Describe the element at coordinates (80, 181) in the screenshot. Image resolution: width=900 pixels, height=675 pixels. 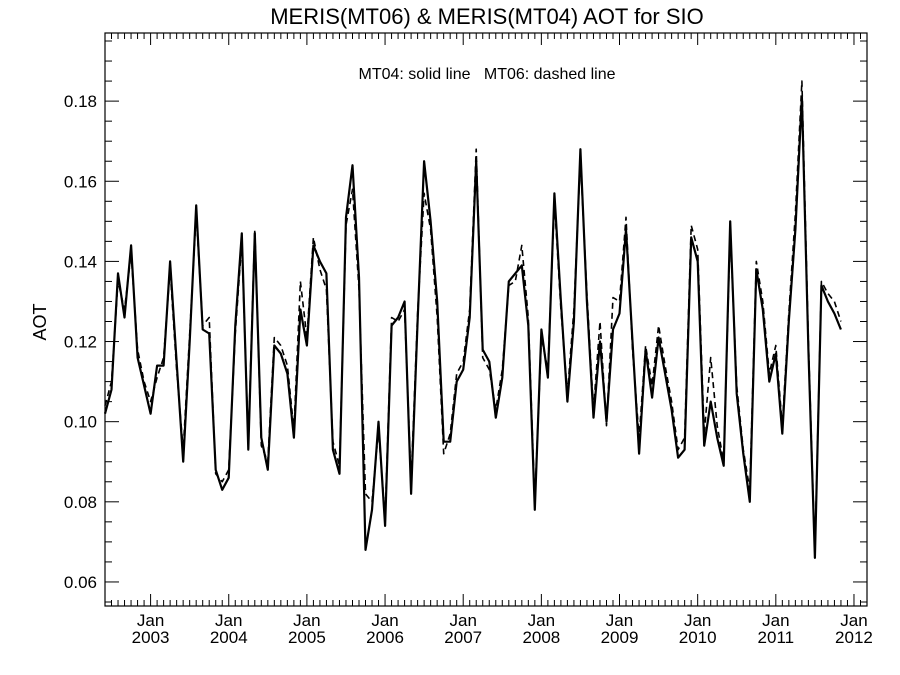
I see `y-tick-label: 0.16` at that location.